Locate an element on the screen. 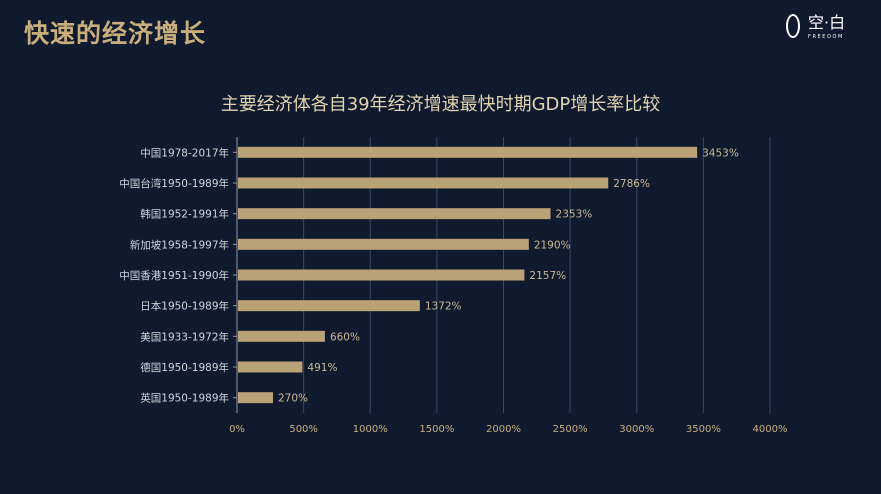 The height and width of the screenshot is (494, 881). data-label: 2786% is located at coordinates (631, 184).